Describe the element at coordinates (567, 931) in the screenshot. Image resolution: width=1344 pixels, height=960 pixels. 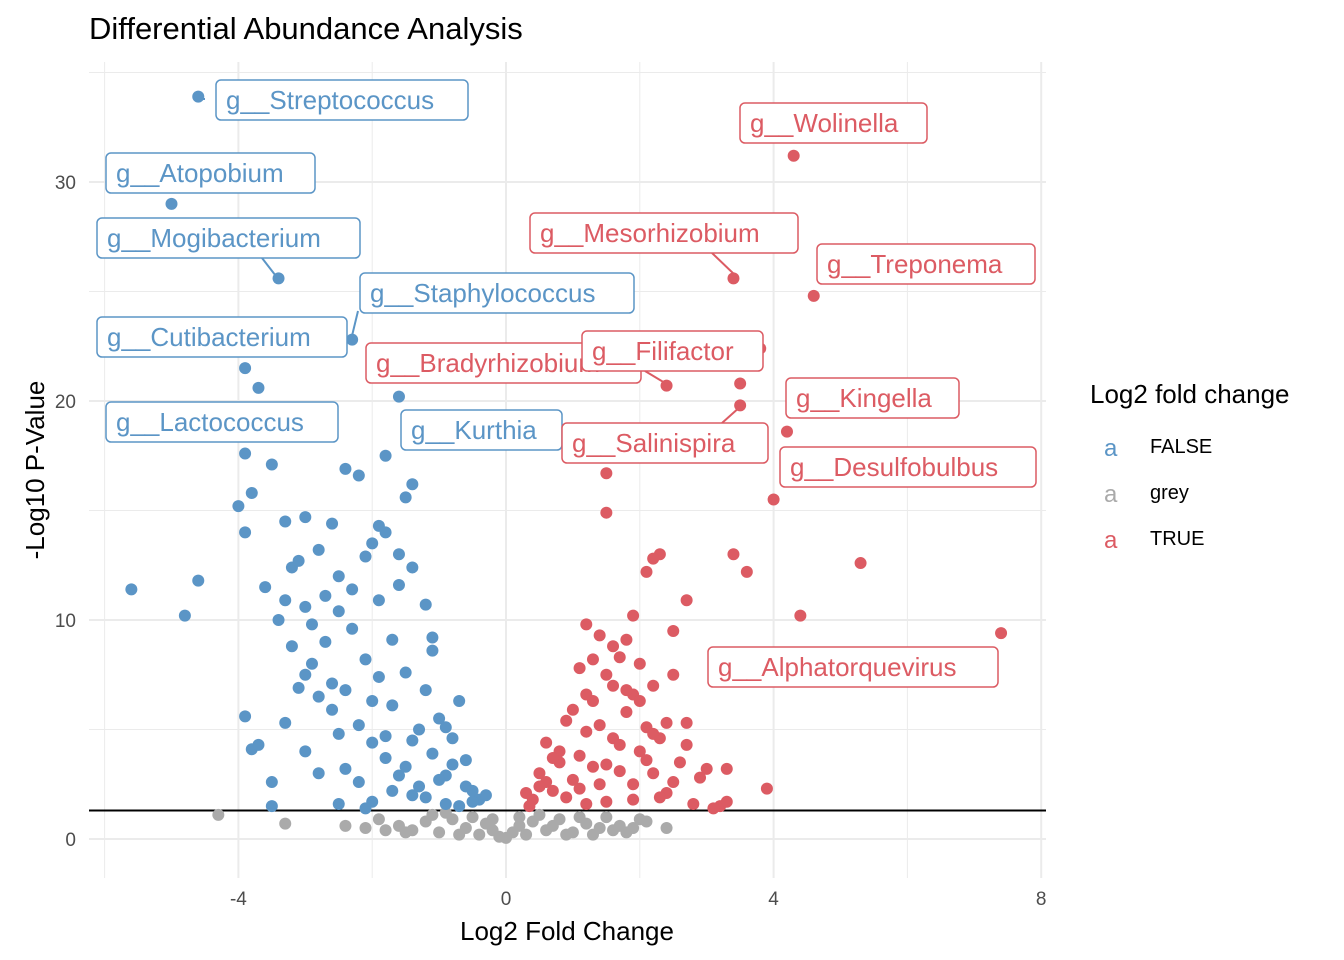
I see `x-axis-title: Log2 Fold Change` at that location.